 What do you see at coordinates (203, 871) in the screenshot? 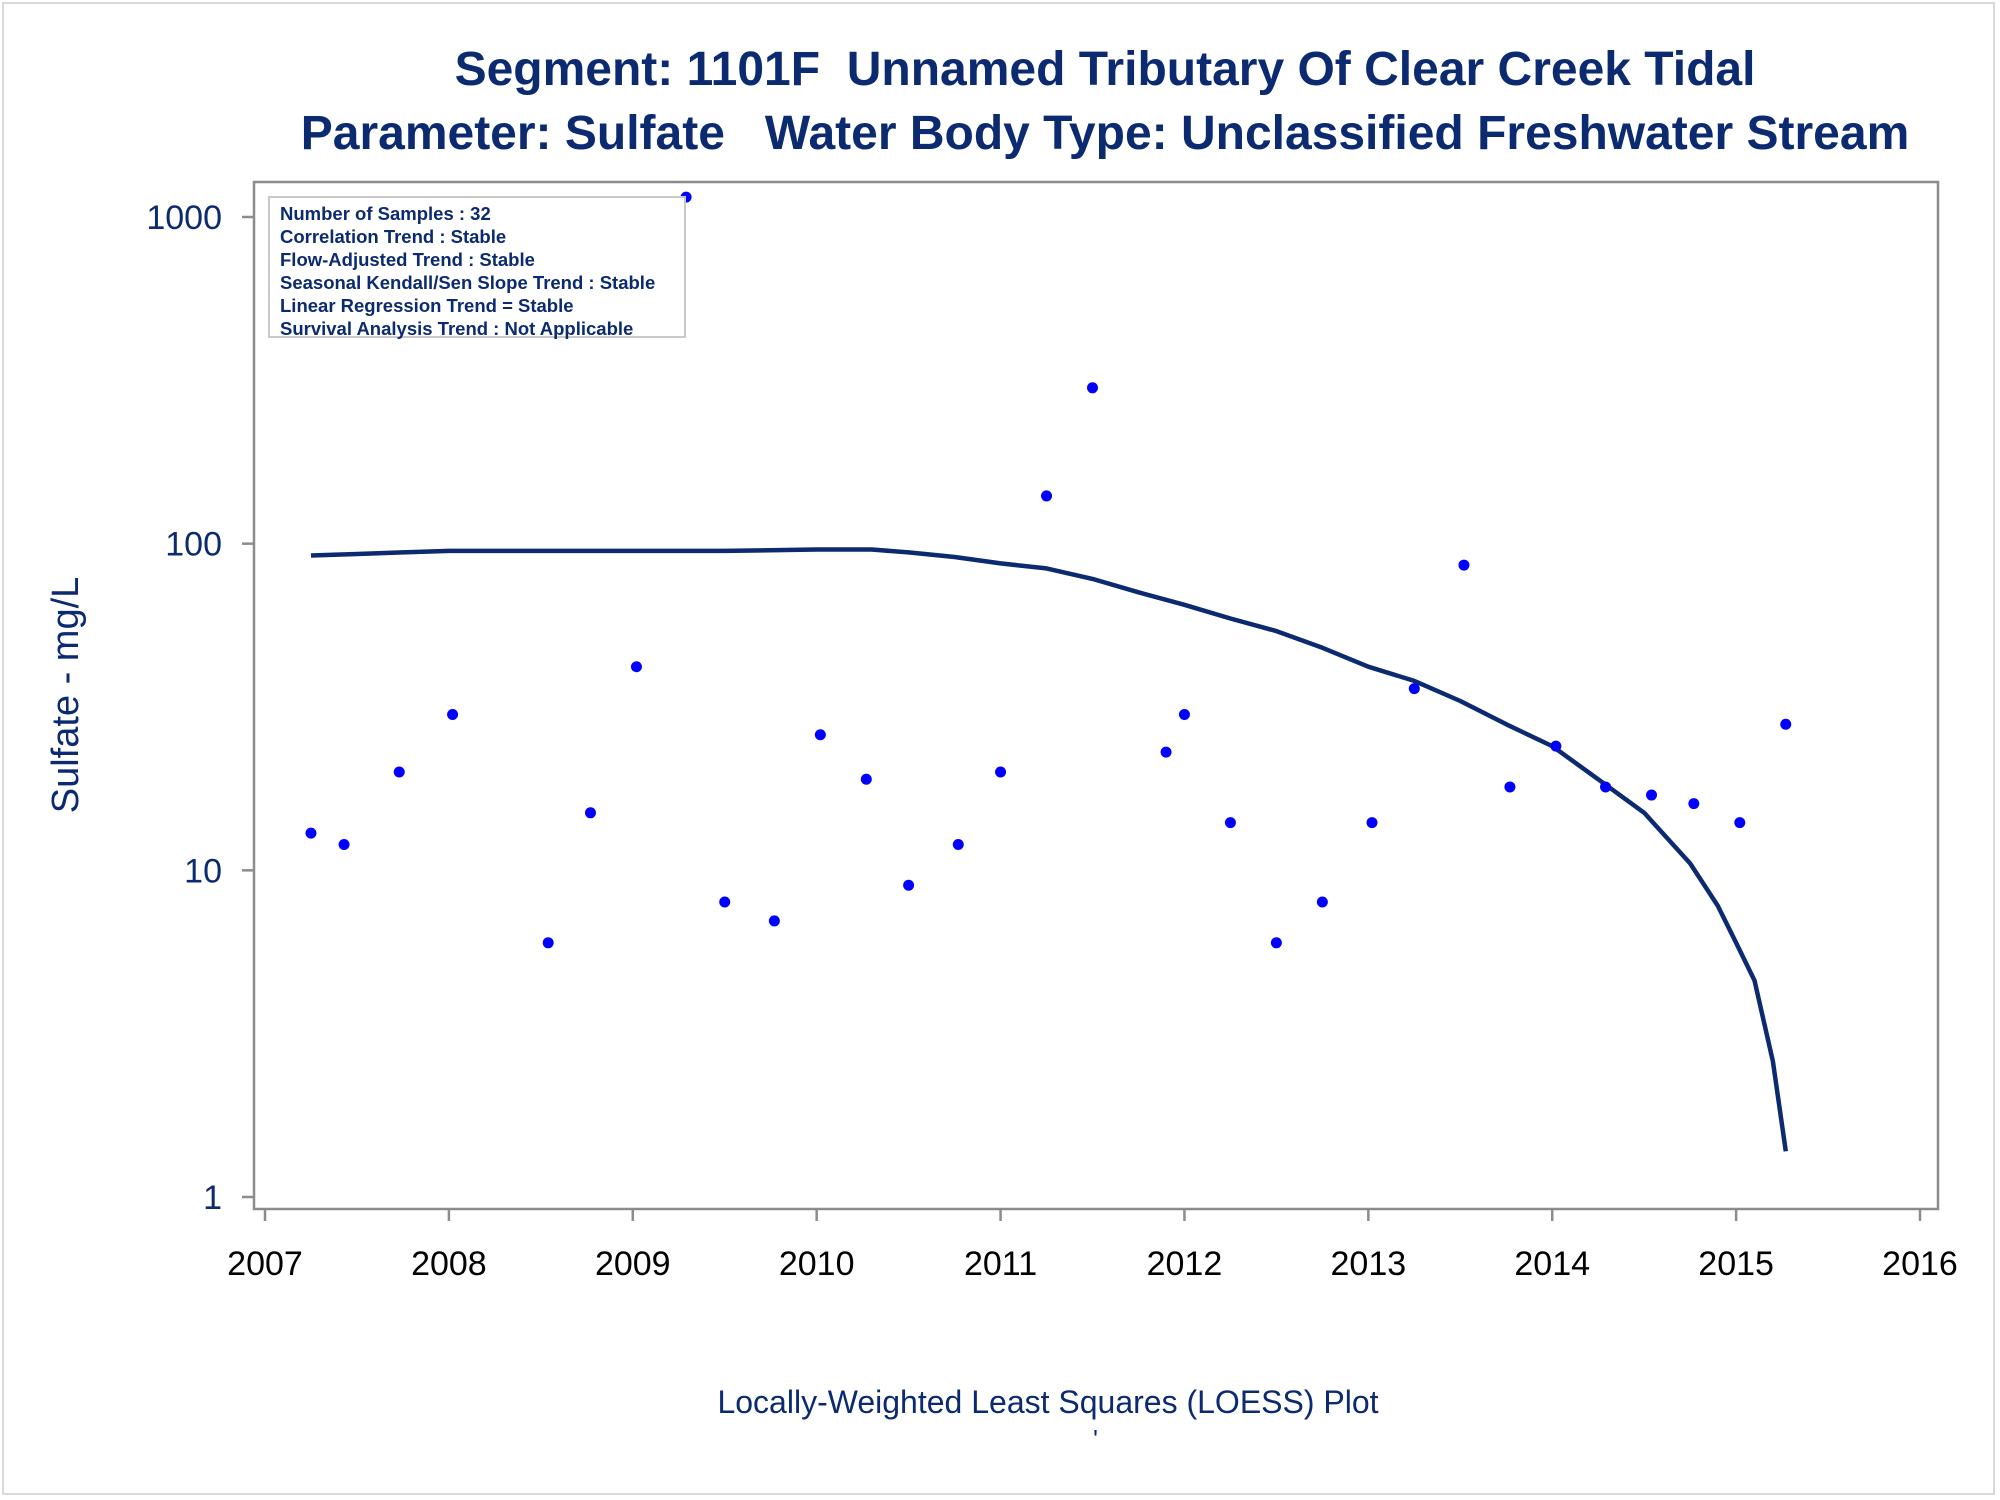
I see `y-tick-label: 10` at bounding box center [203, 871].